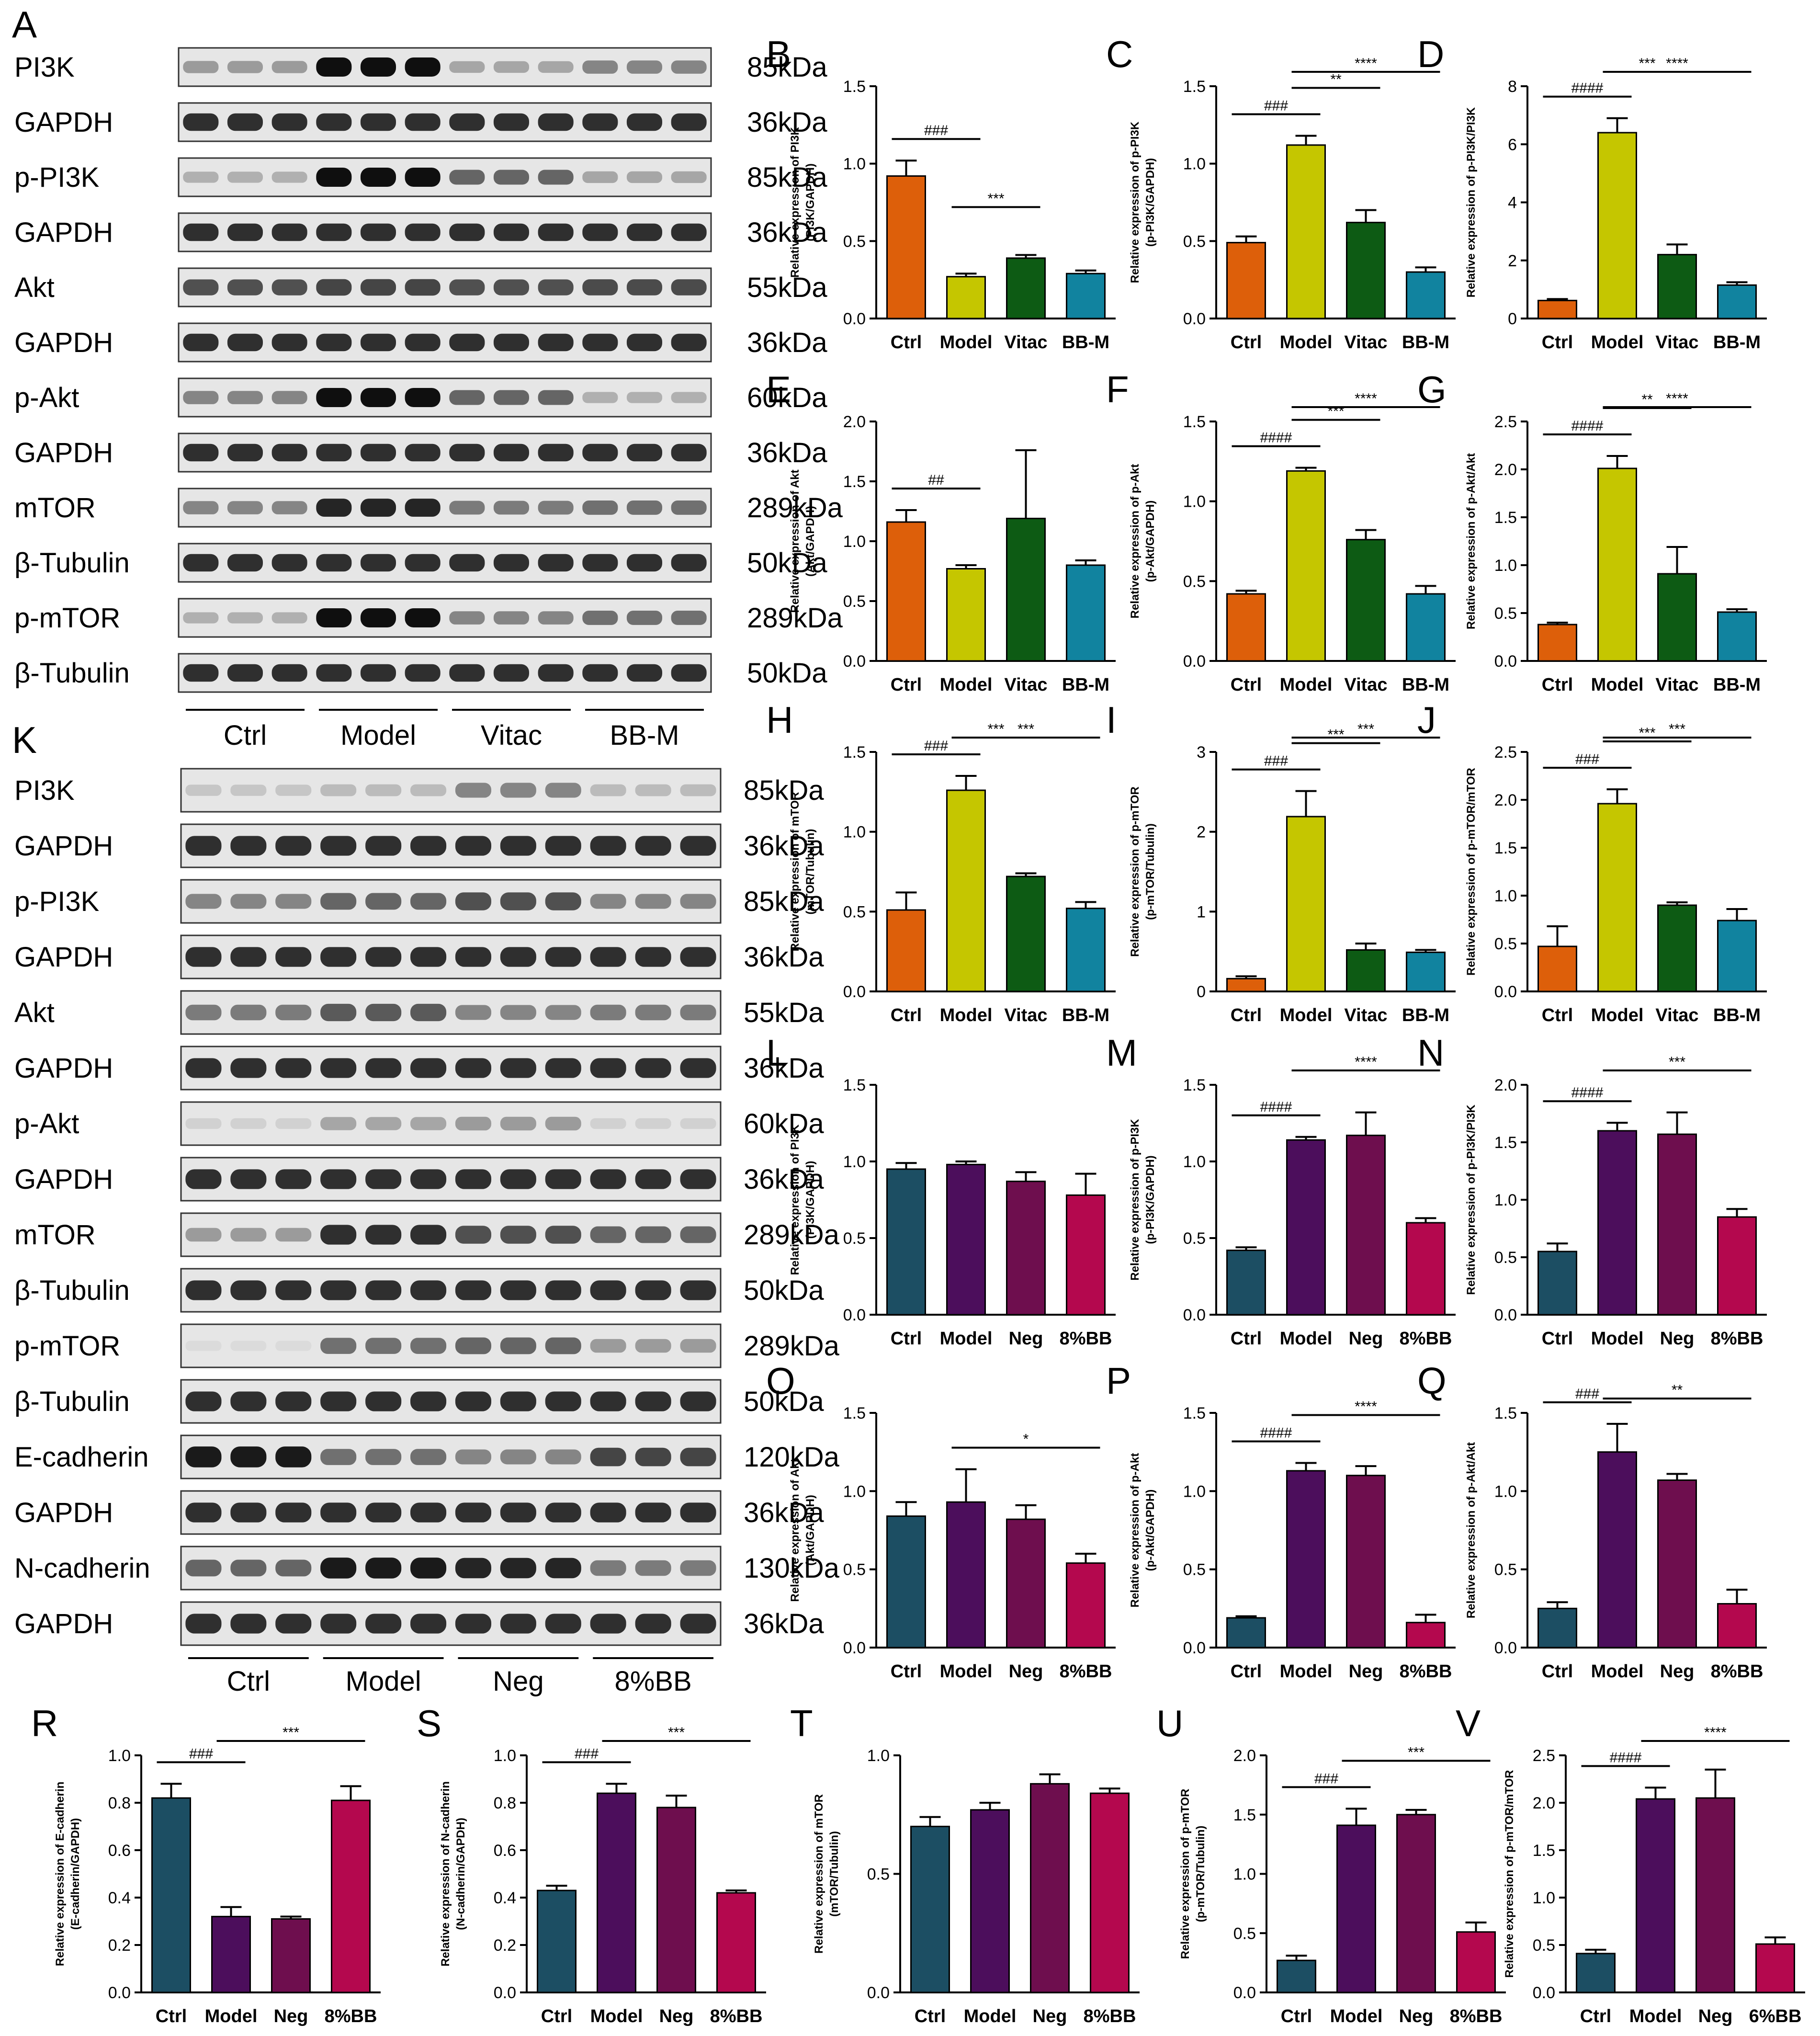 This screenshot has height=2036, width=1820. I want to click on protein-label: PI3K, so click(44, 67).